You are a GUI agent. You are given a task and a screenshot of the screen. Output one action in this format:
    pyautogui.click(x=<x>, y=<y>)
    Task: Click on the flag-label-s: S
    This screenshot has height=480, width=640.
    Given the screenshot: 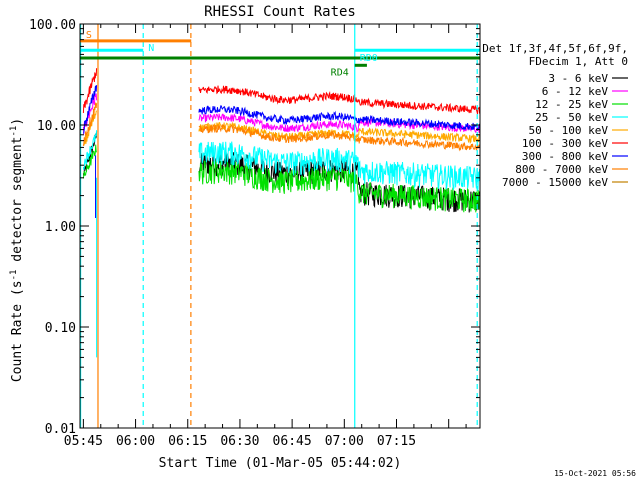 What is the action you would take?
    pyautogui.click(x=89, y=35)
    